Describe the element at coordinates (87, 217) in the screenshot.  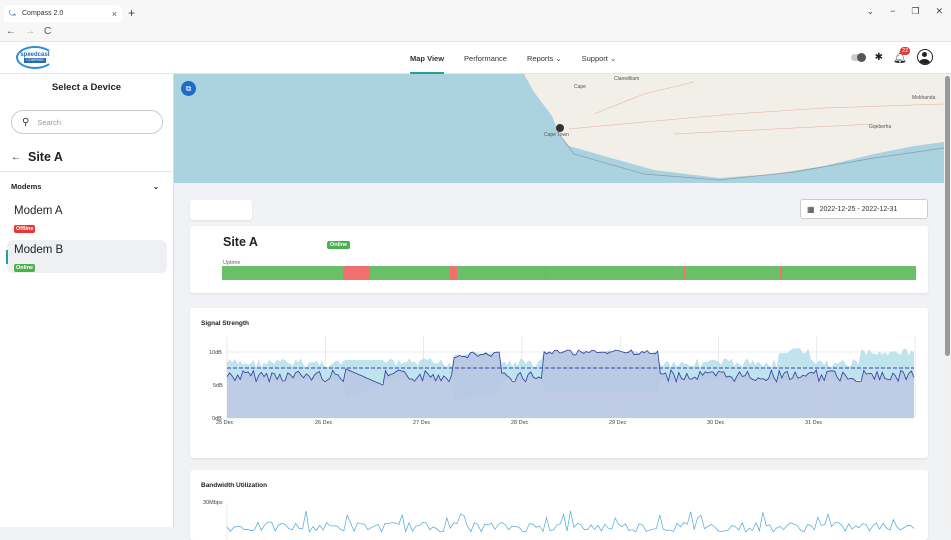
I see `modem-list-item: Modem A Offline` at that location.